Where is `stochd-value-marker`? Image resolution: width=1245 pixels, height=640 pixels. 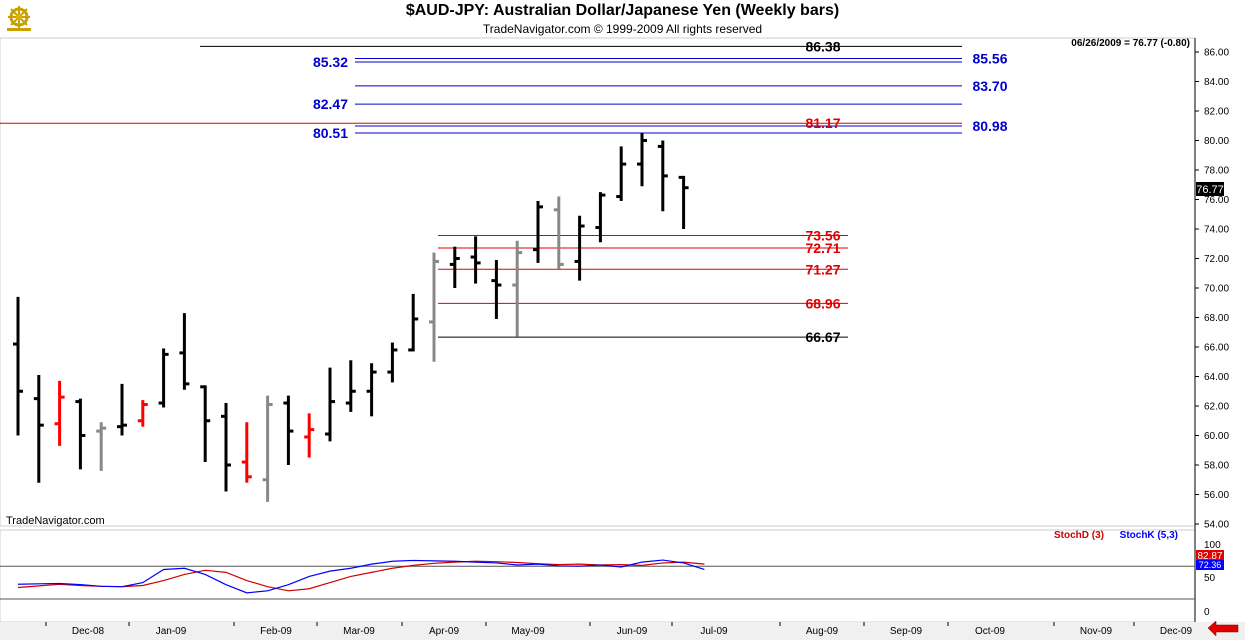 stochd-value-marker is located at coordinates (1210, 555).